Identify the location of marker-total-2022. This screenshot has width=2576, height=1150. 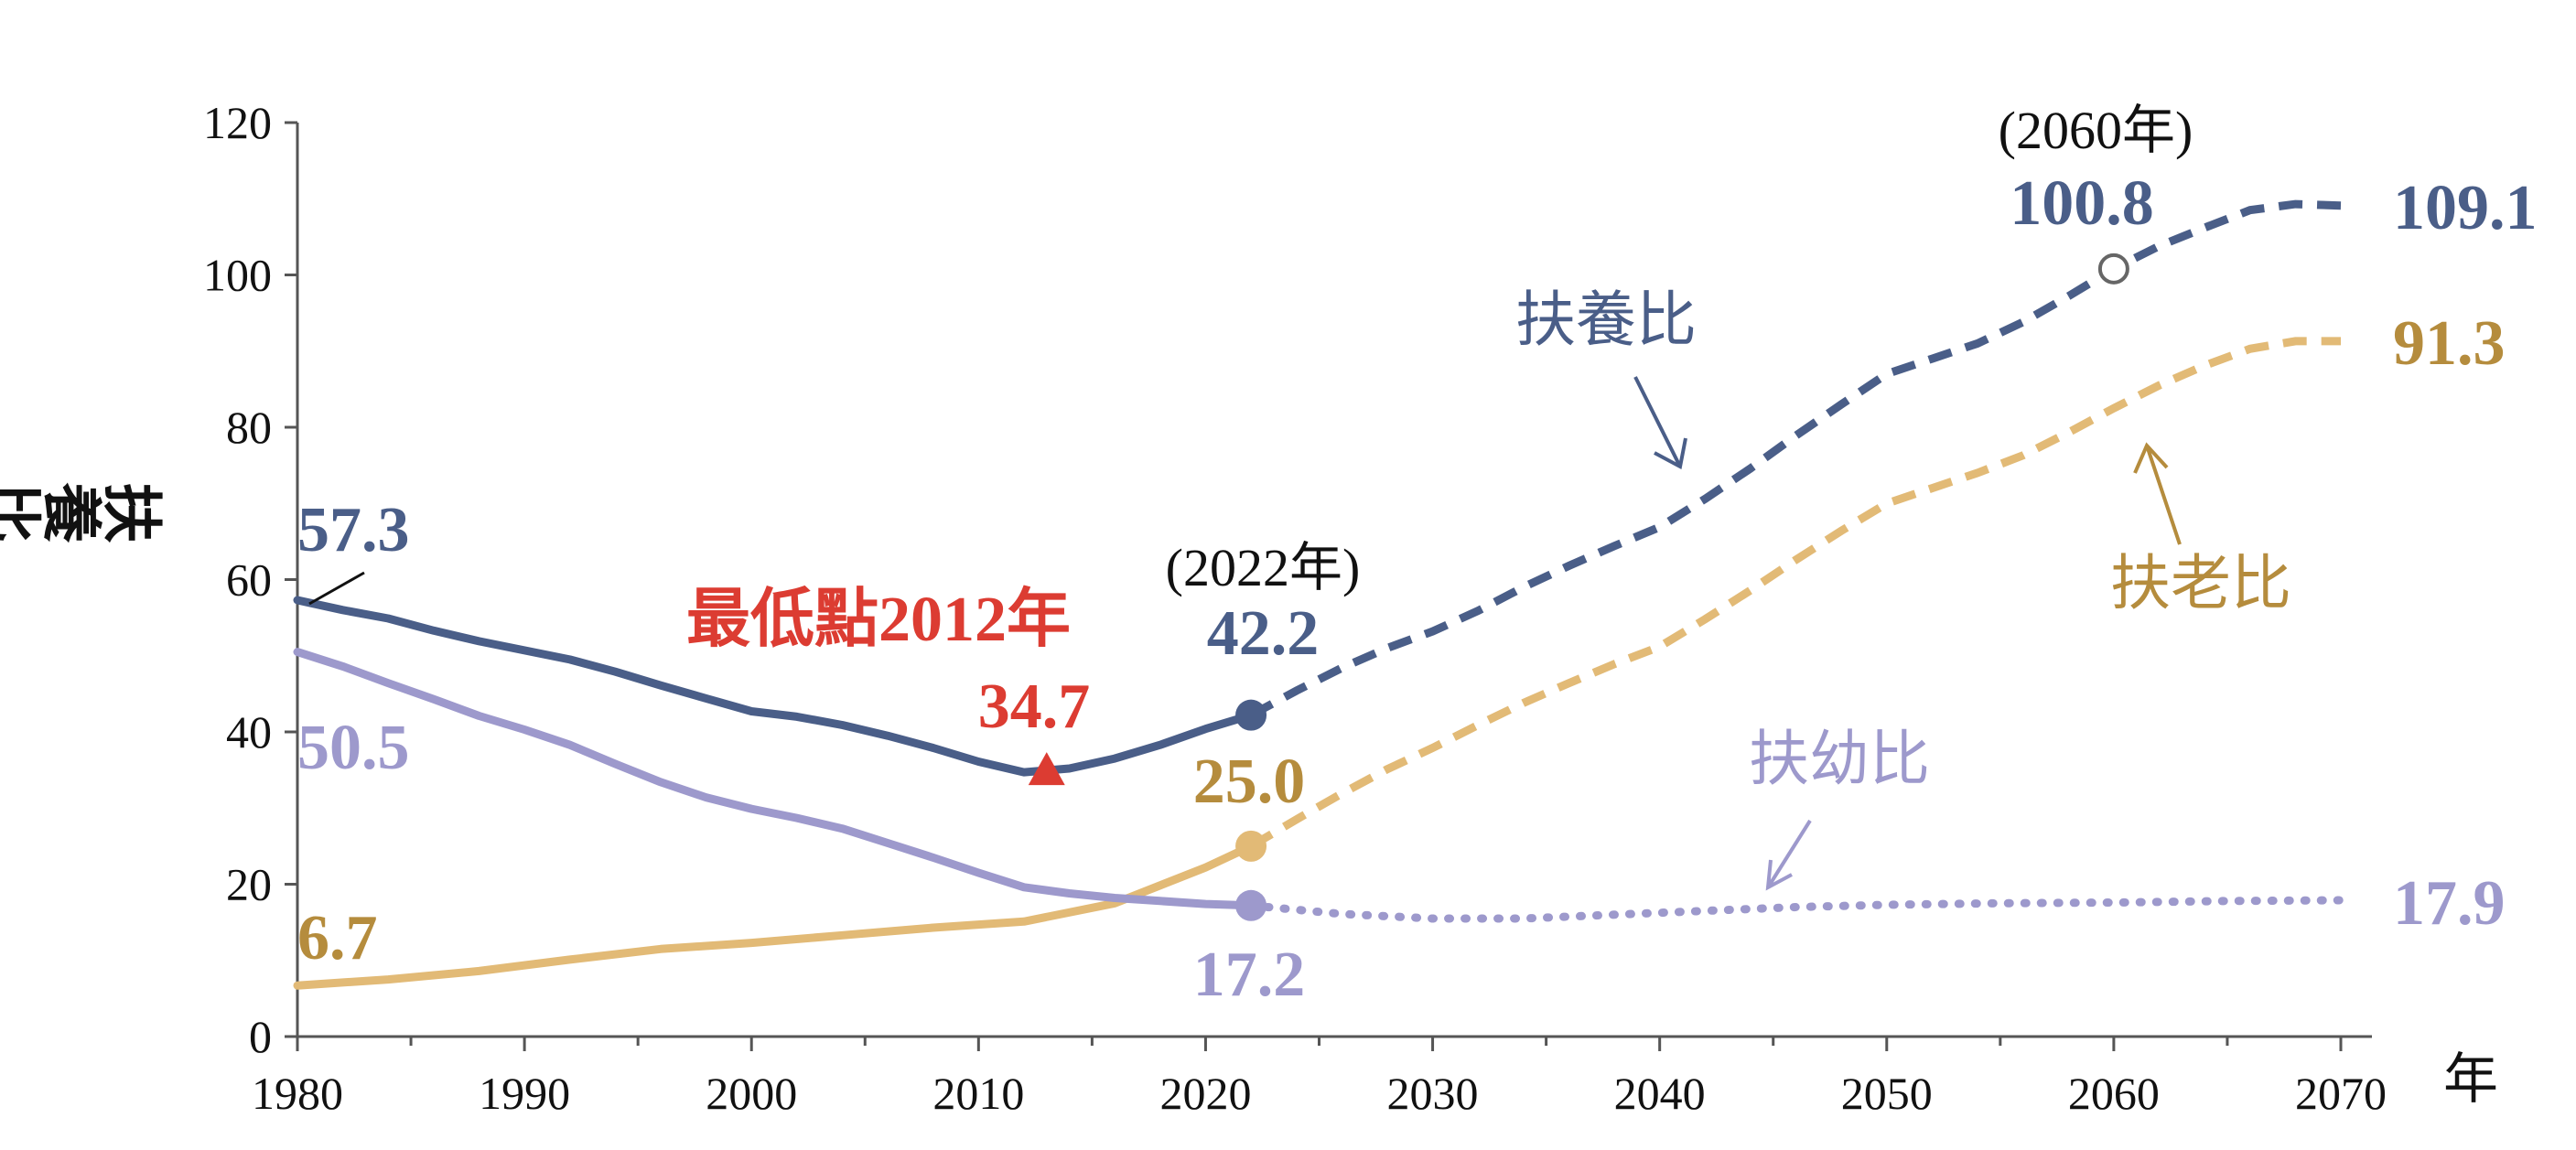
(1251, 715).